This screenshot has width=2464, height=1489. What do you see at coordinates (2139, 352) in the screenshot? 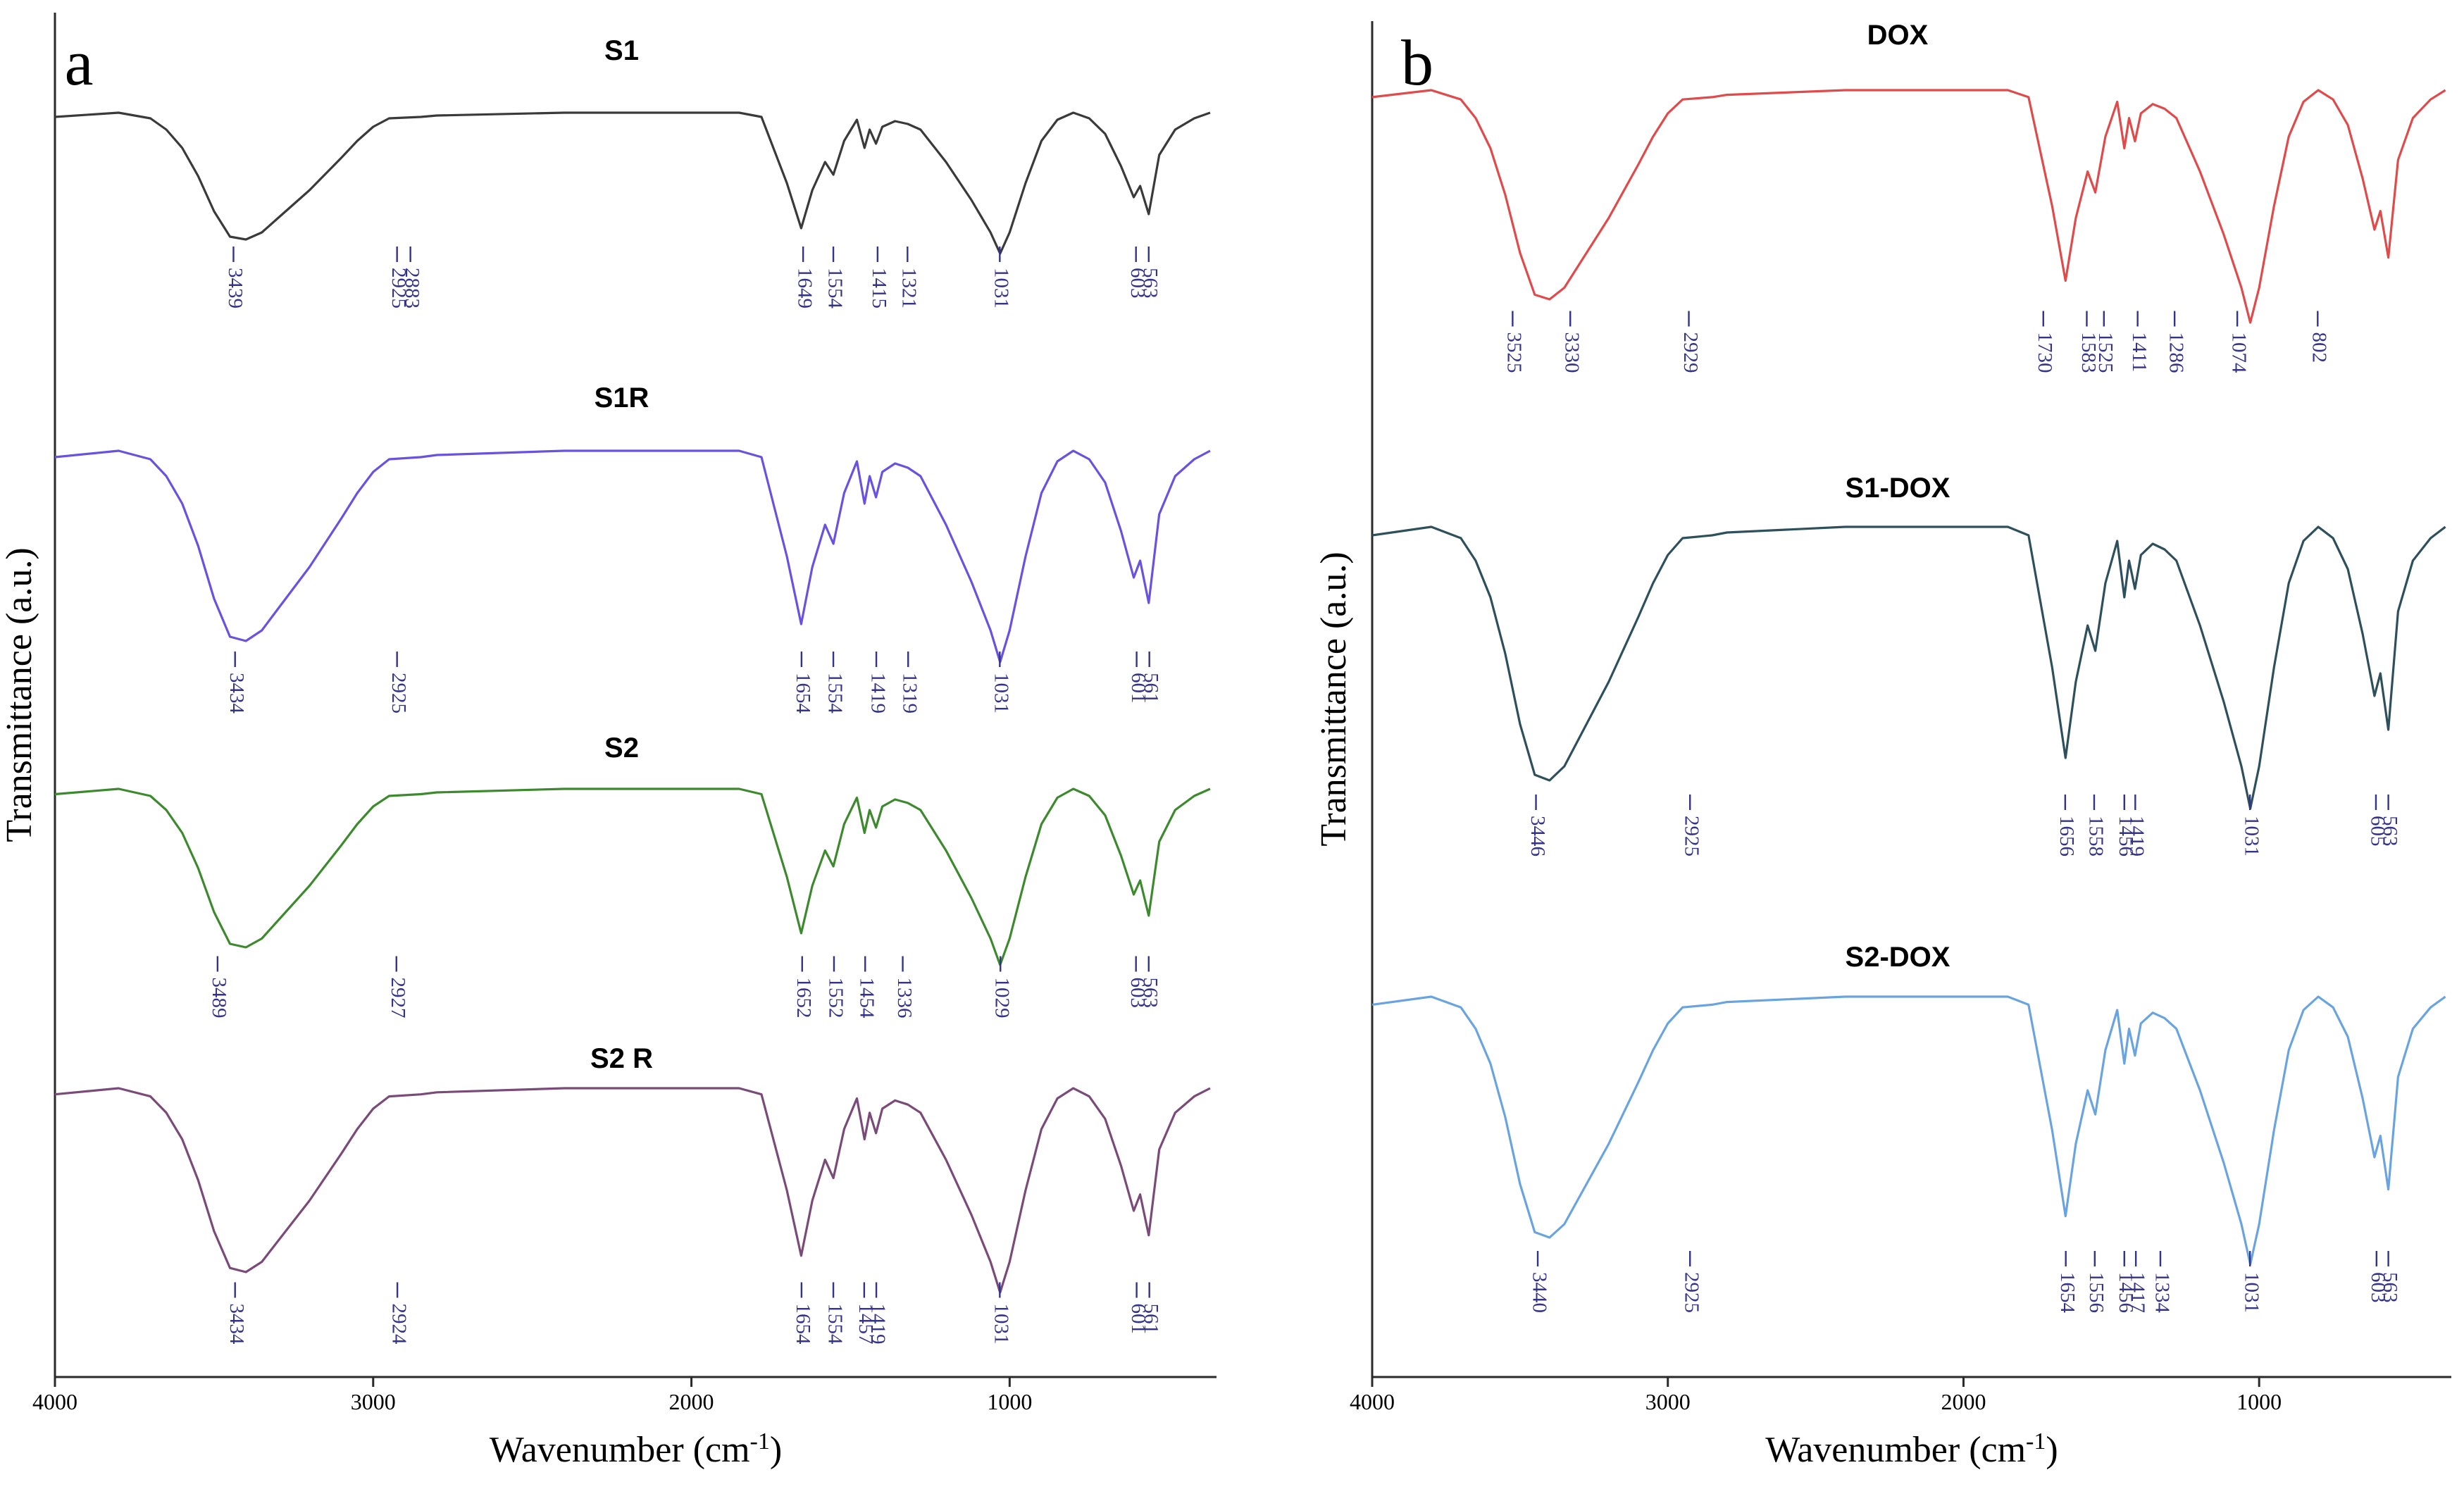
I see `peak-label: 1411` at bounding box center [2139, 352].